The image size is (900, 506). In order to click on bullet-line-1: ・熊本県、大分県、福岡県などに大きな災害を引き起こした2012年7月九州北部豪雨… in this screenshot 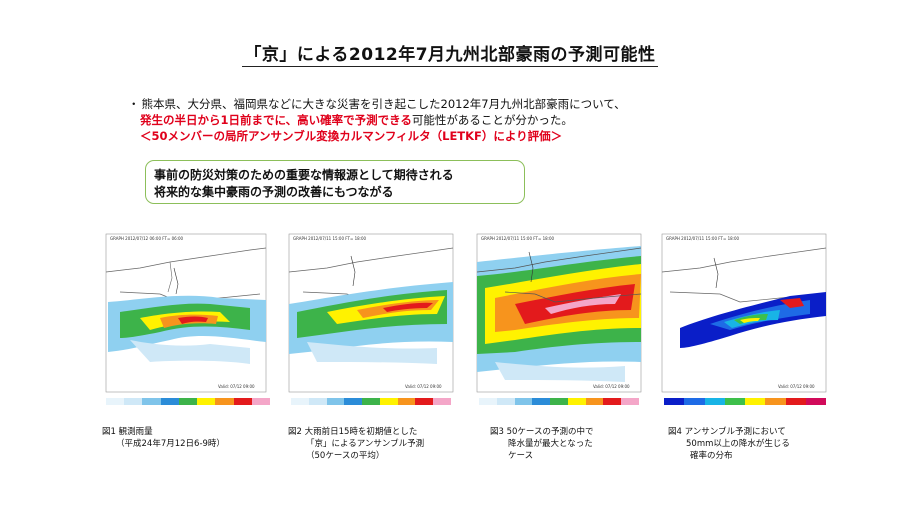, I will do `click(377, 104)`.